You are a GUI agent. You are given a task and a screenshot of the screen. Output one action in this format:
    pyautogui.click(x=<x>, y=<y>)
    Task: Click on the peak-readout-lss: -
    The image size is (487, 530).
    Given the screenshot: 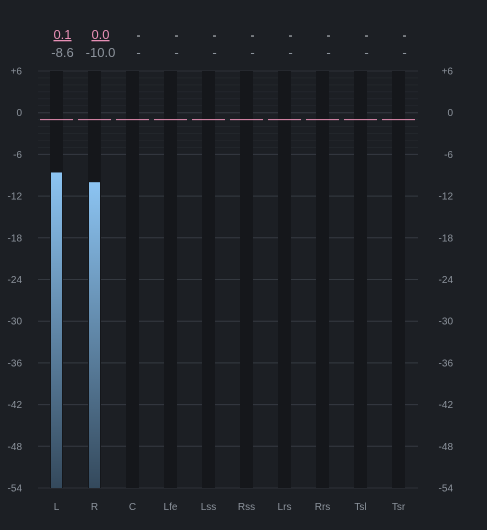 What is the action you would take?
    pyautogui.click(x=215, y=35)
    